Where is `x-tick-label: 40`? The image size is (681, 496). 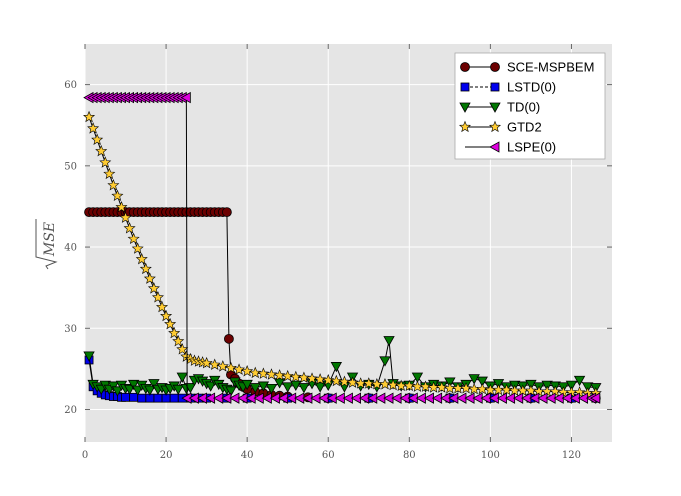
x-tick-label: 40 is located at coordinates (247, 455).